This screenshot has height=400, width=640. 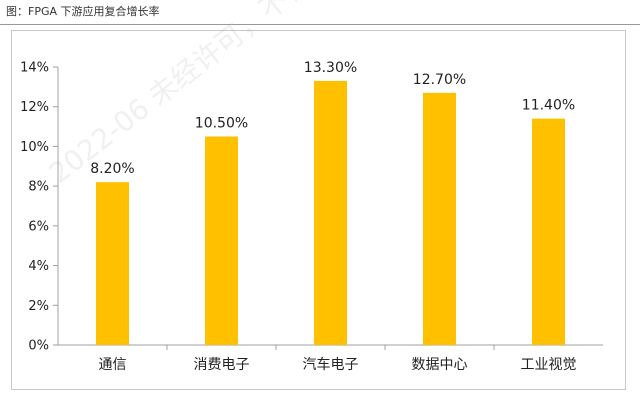 I want to click on x-tick-label: 消费电子, so click(x=222, y=365).